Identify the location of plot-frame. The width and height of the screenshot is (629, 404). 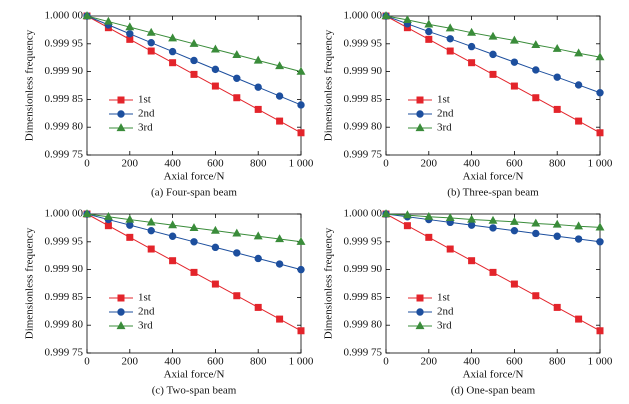
(493, 85).